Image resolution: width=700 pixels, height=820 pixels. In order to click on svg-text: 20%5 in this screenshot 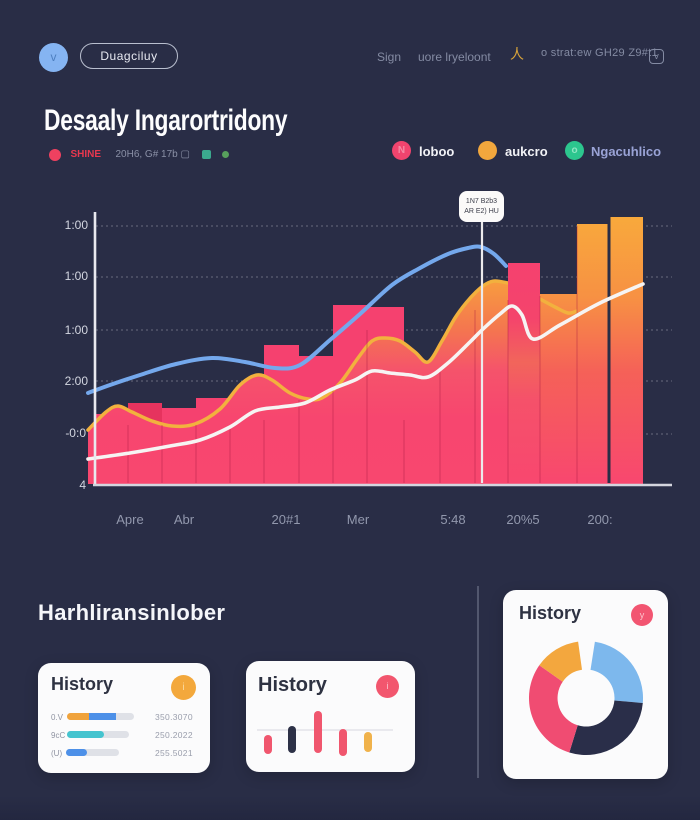, I will do `click(522, 519)`.